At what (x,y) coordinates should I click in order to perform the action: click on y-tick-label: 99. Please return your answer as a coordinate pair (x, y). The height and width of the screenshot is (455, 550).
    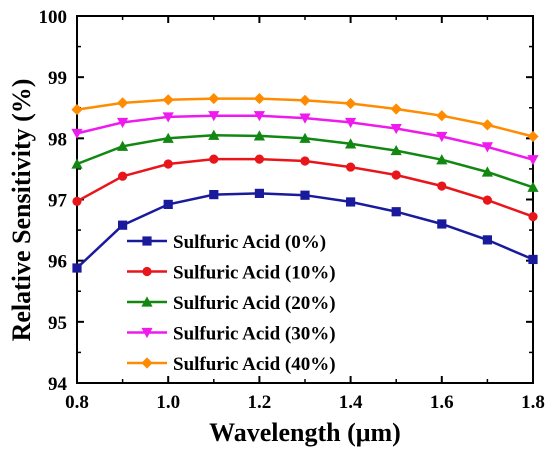
    Looking at the image, I should click on (57, 78).